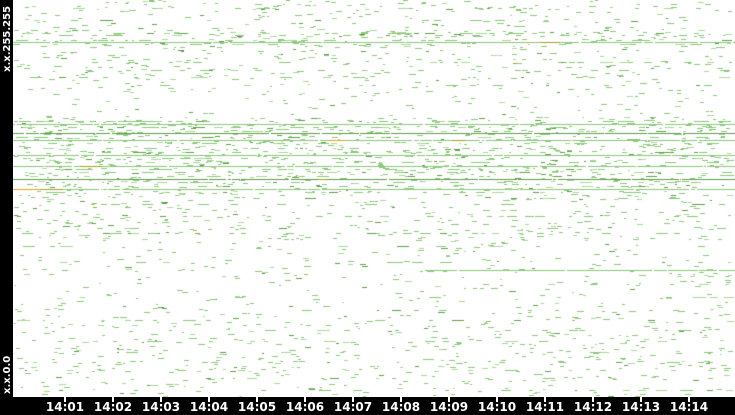 The image size is (735, 415). What do you see at coordinates (545, 407) in the screenshot?
I see `x-axis-tick-label: 14:11` at bounding box center [545, 407].